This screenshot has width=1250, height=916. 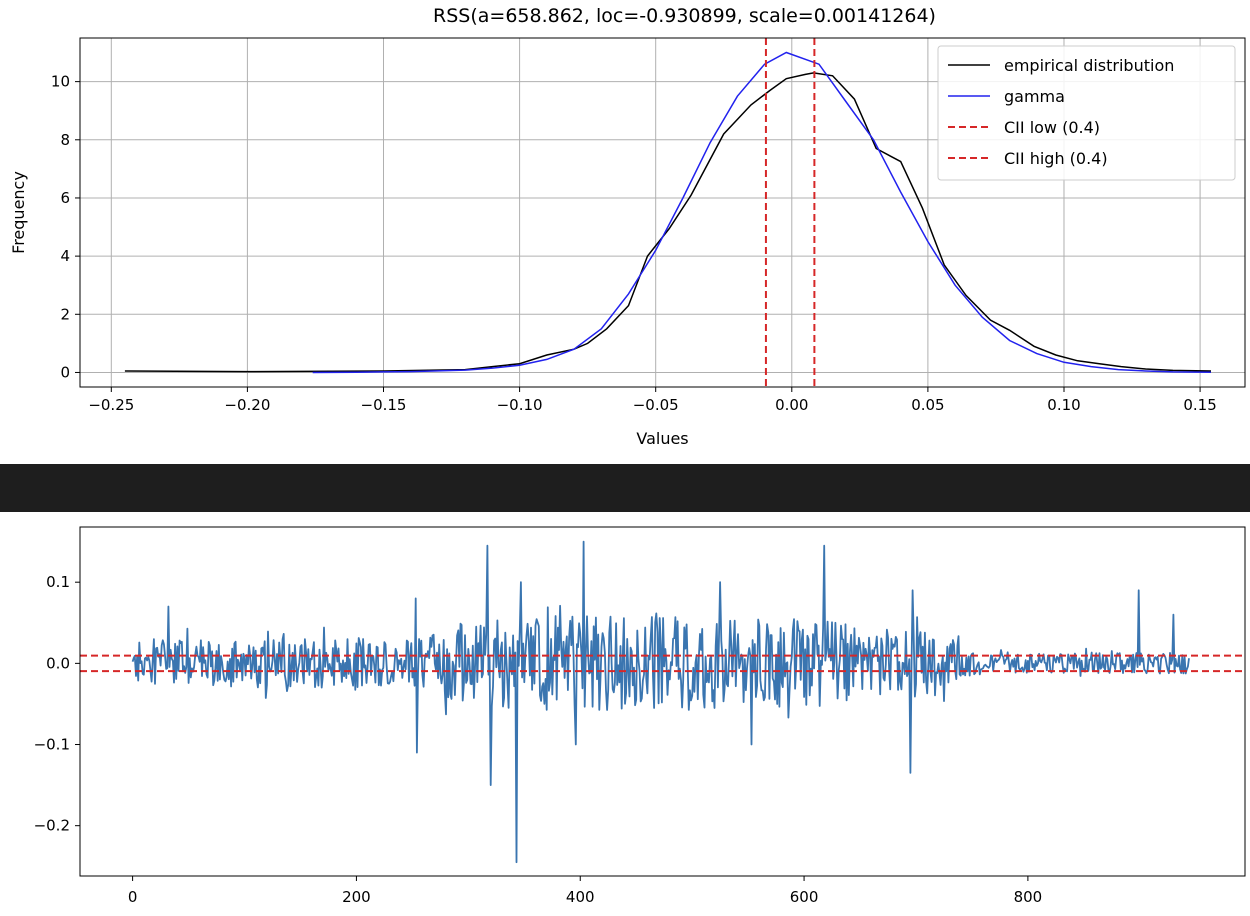 What do you see at coordinates (65, 198) in the screenshot?
I see `y-tick-label: 6` at bounding box center [65, 198].